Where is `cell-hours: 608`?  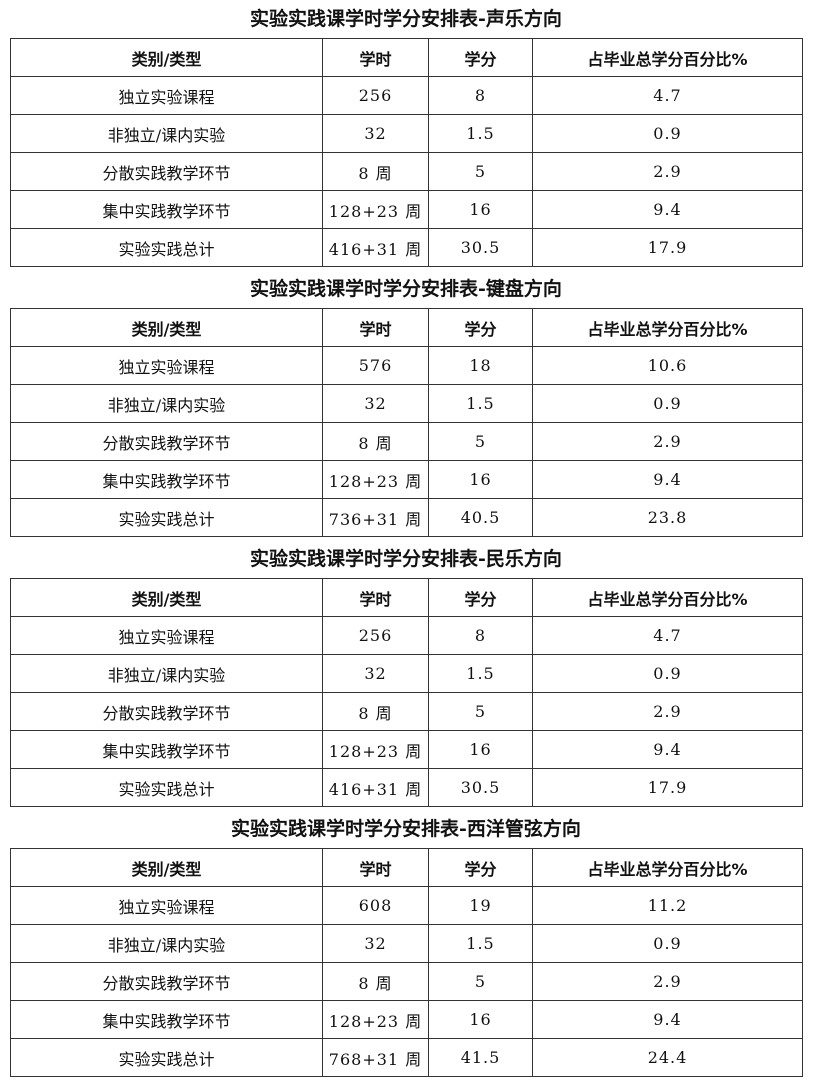
cell-hours: 608 is located at coordinates (375, 905).